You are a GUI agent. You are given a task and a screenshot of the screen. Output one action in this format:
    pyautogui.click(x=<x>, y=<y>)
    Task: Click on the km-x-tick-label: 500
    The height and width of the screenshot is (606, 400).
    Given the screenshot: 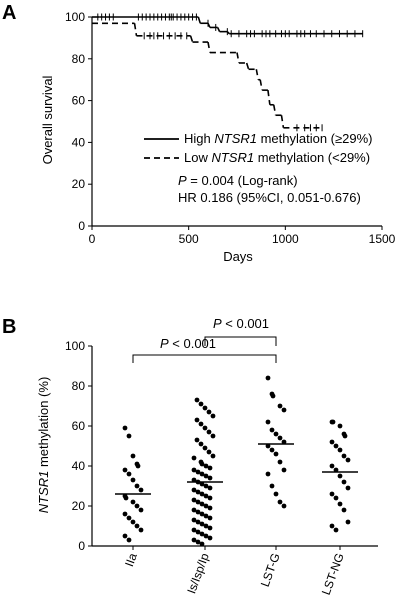 What is the action you would take?
    pyautogui.click(x=189, y=239)
    